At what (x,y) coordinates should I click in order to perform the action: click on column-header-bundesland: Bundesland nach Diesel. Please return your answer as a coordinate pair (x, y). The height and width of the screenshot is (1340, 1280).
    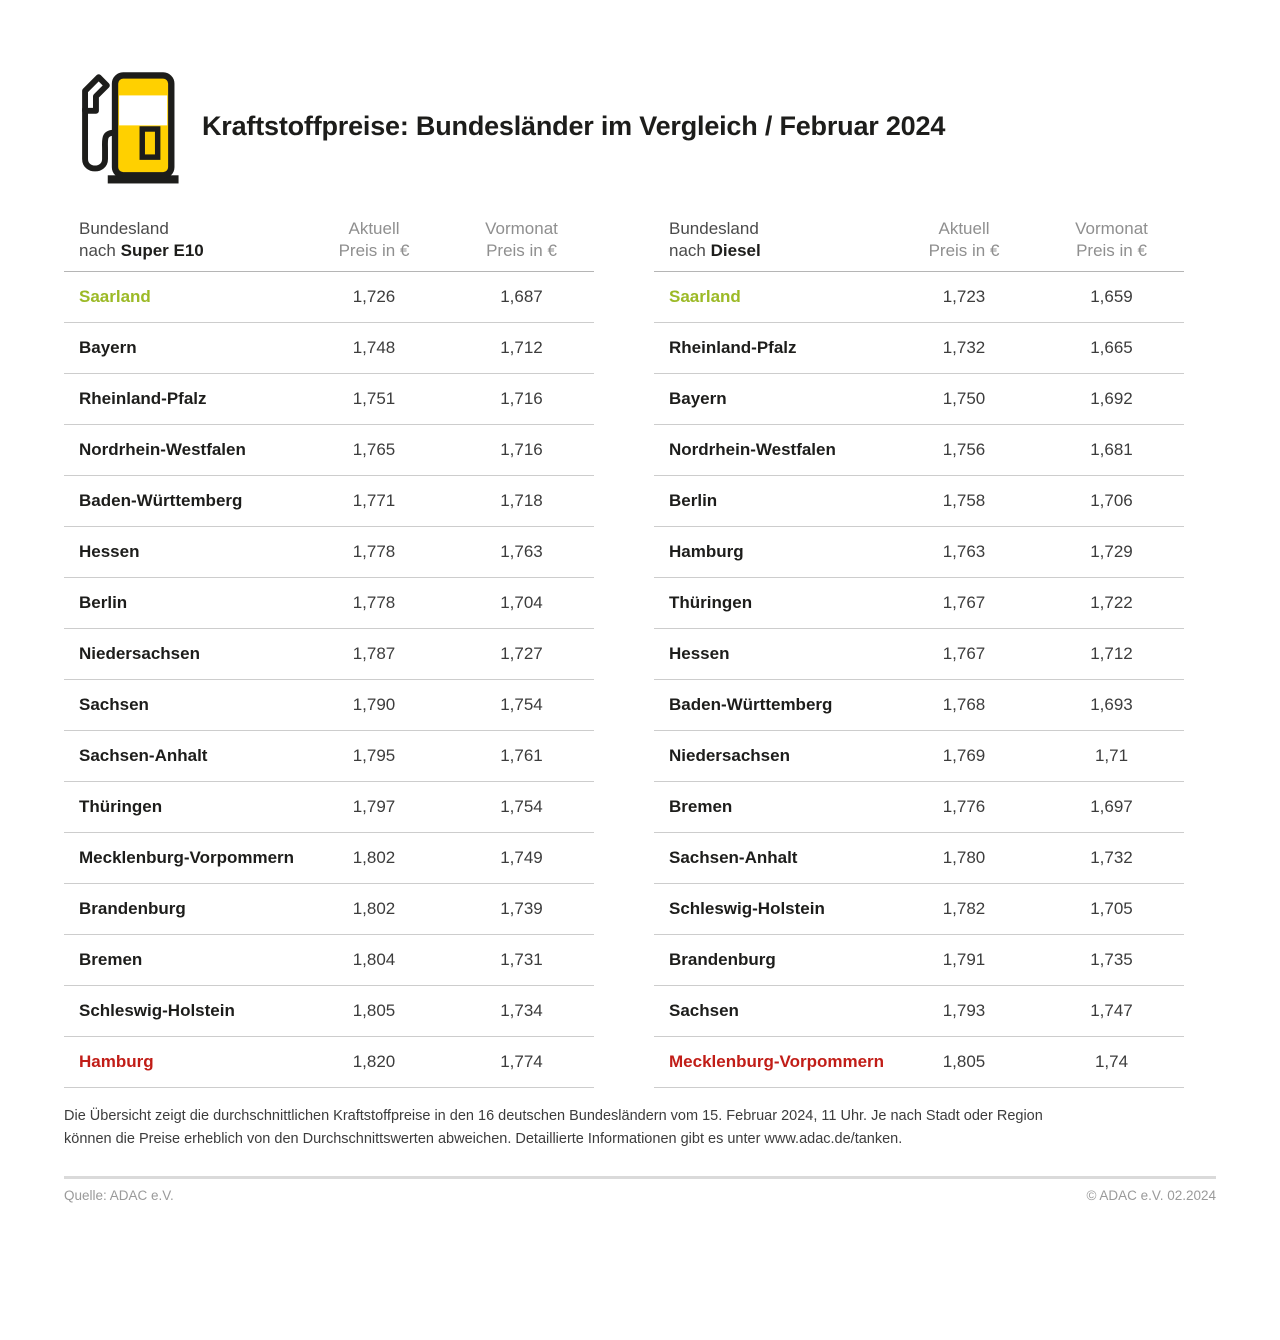
    Looking at the image, I should click on (771, 240).